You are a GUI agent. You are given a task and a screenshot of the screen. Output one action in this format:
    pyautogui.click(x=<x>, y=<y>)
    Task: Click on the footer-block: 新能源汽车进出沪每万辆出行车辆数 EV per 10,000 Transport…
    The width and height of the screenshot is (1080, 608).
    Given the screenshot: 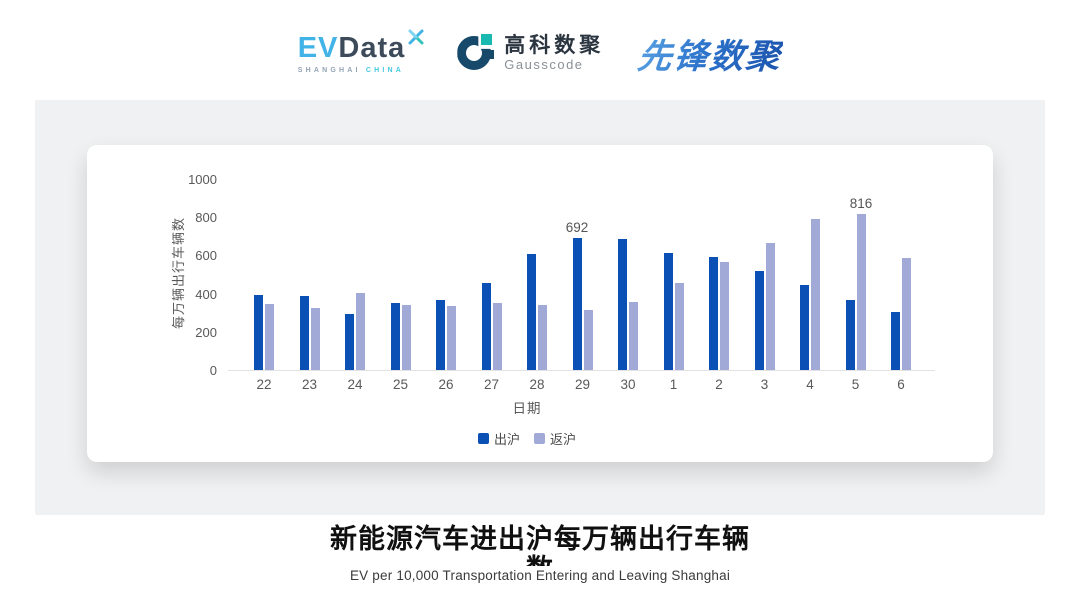 What is the action you would take?
    pyautogui.click(x=540, y=553)
    